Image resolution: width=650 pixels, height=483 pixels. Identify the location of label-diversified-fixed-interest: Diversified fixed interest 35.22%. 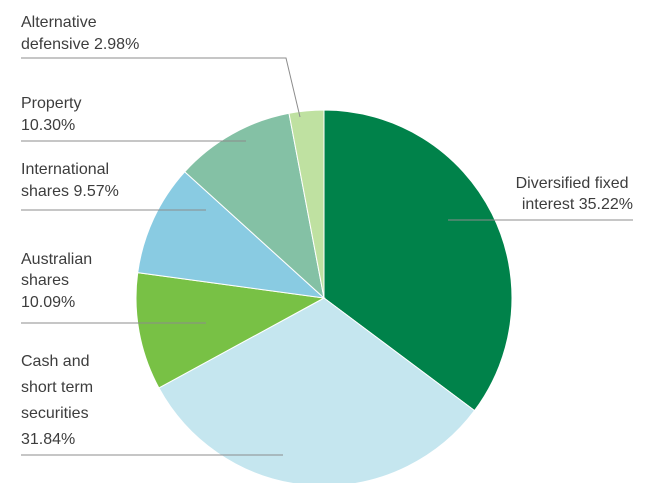
(574, 194).